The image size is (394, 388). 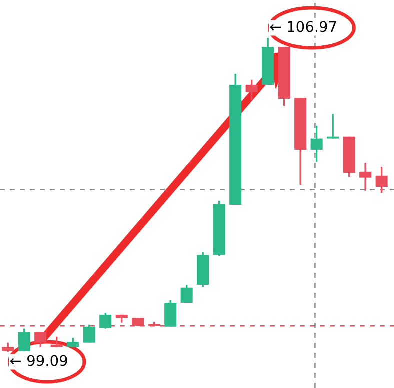 I want to click on text: ← 99.09, so click(x=39, y=360).